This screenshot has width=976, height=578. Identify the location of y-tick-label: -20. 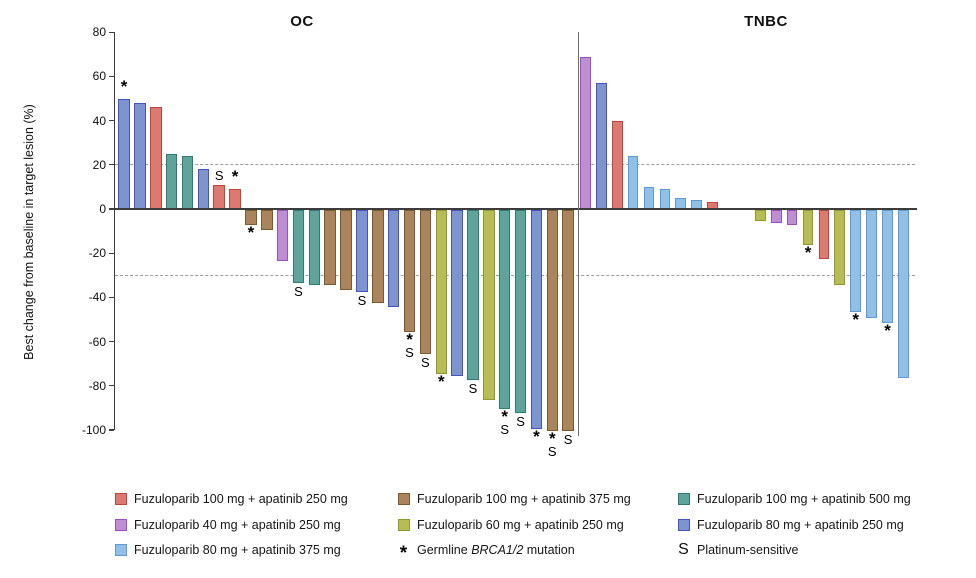
(97, 253).